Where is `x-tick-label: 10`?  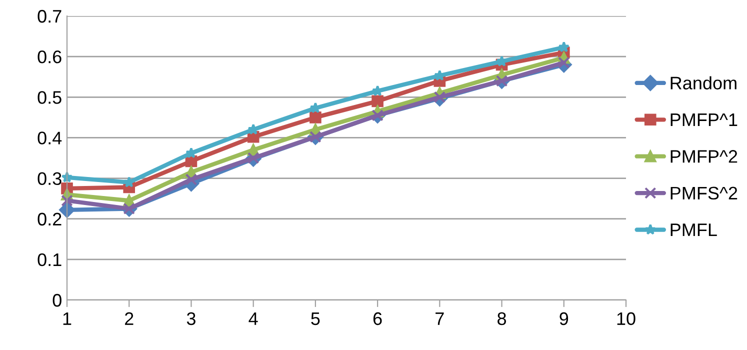
x-tick-label: 10 is located at coordinates (626, 319).